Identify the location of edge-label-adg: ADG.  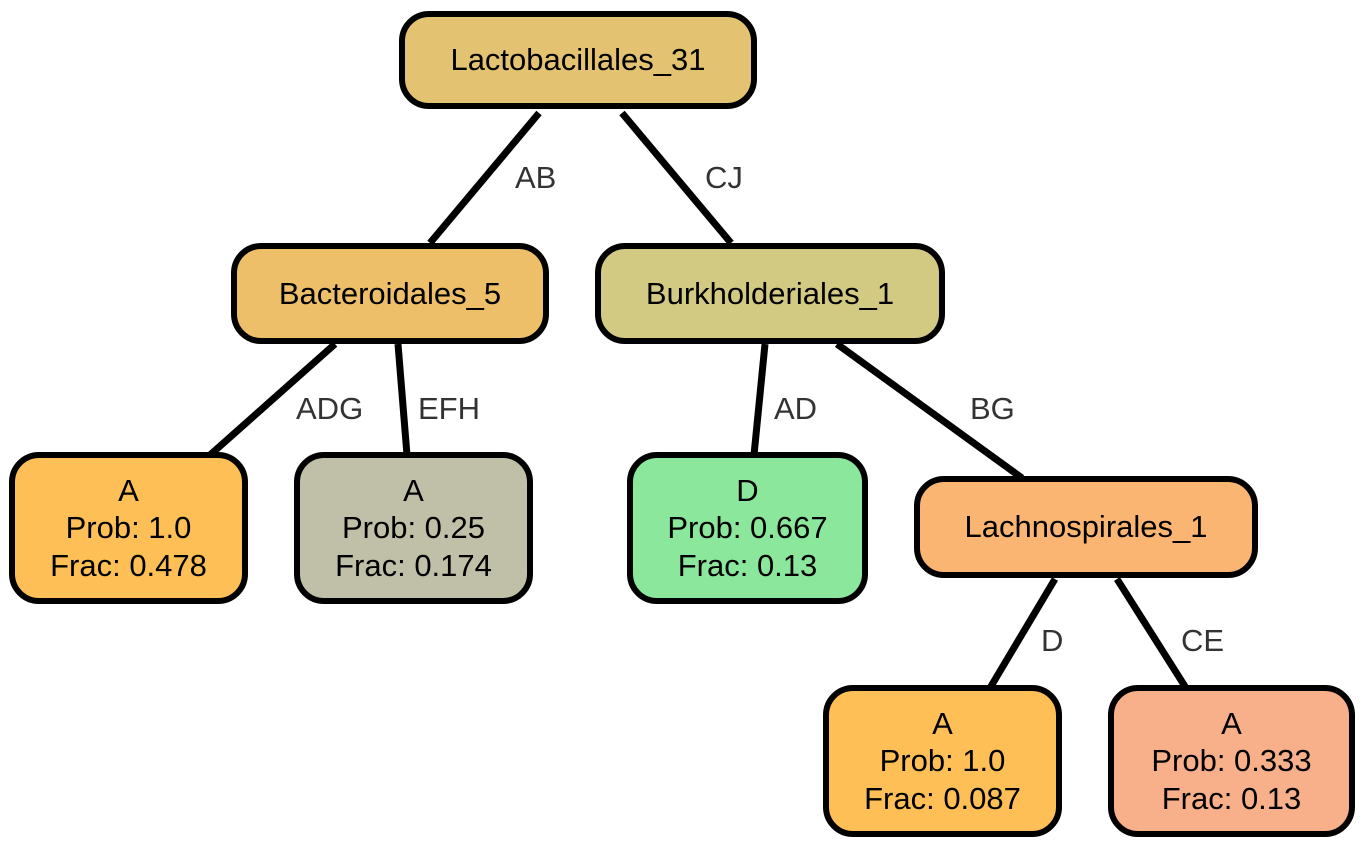
(330, 408).